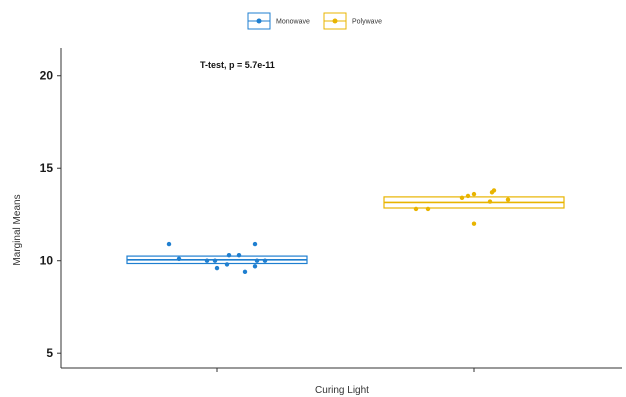 The height and width of the screenshot is (397, 626). I want to click on y-axis-title: Marginal Means, so click(17, 229).